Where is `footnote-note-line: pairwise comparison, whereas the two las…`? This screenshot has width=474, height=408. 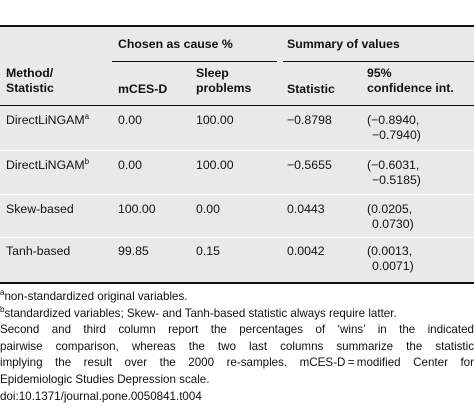 footnote-note-line: pairwise comparison, whereas the two las… is located at coordinates (237, 346).